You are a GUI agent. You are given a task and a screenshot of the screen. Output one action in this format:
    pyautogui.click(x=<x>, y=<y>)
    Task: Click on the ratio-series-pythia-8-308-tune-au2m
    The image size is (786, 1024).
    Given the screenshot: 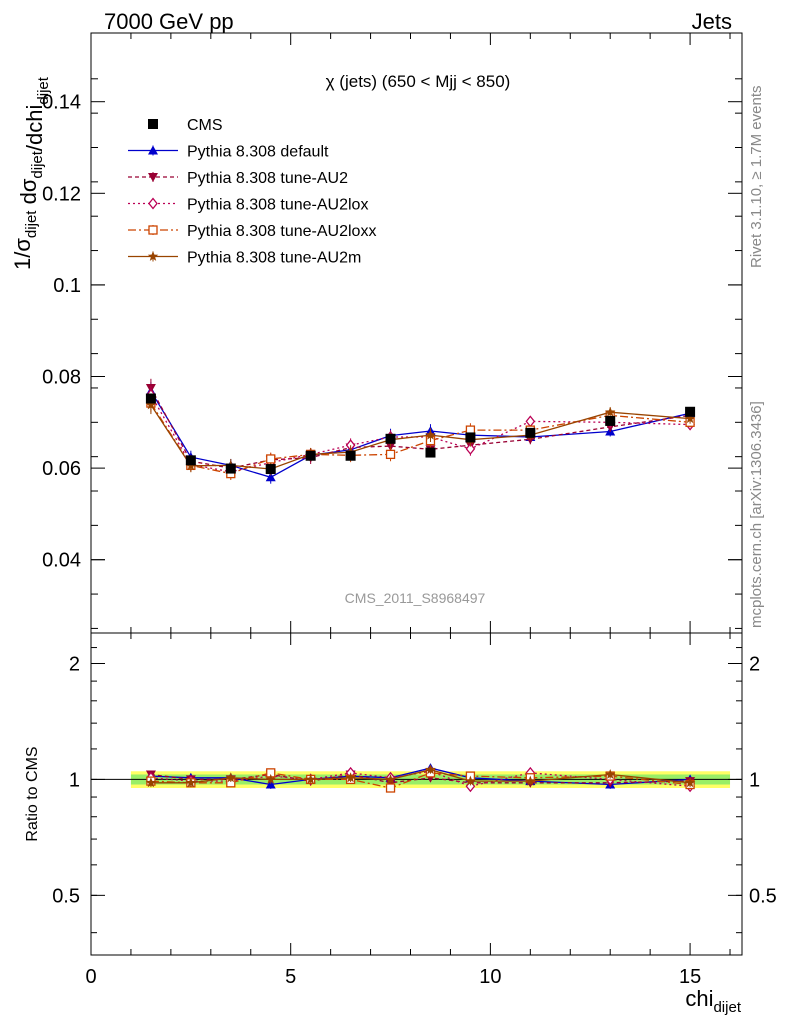 What is the action you would take?
    pyautogui.click(x=420, y=776)
    